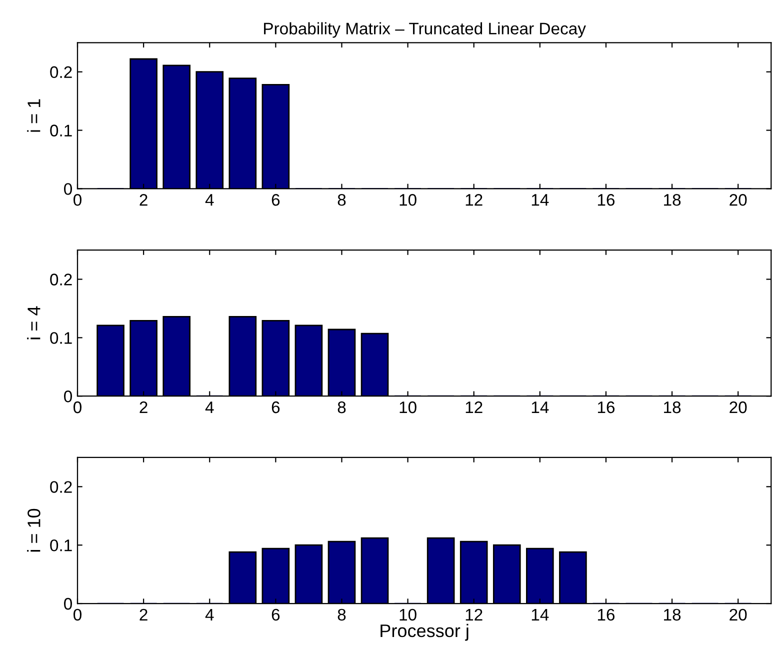 Image resolution: width=775 pixels, height=656 pixels. Describe the element at coordinates (425, 30) in the screenshot. I see `chart-title: Probability Matrix – Truncated Linear Decay` at that location.